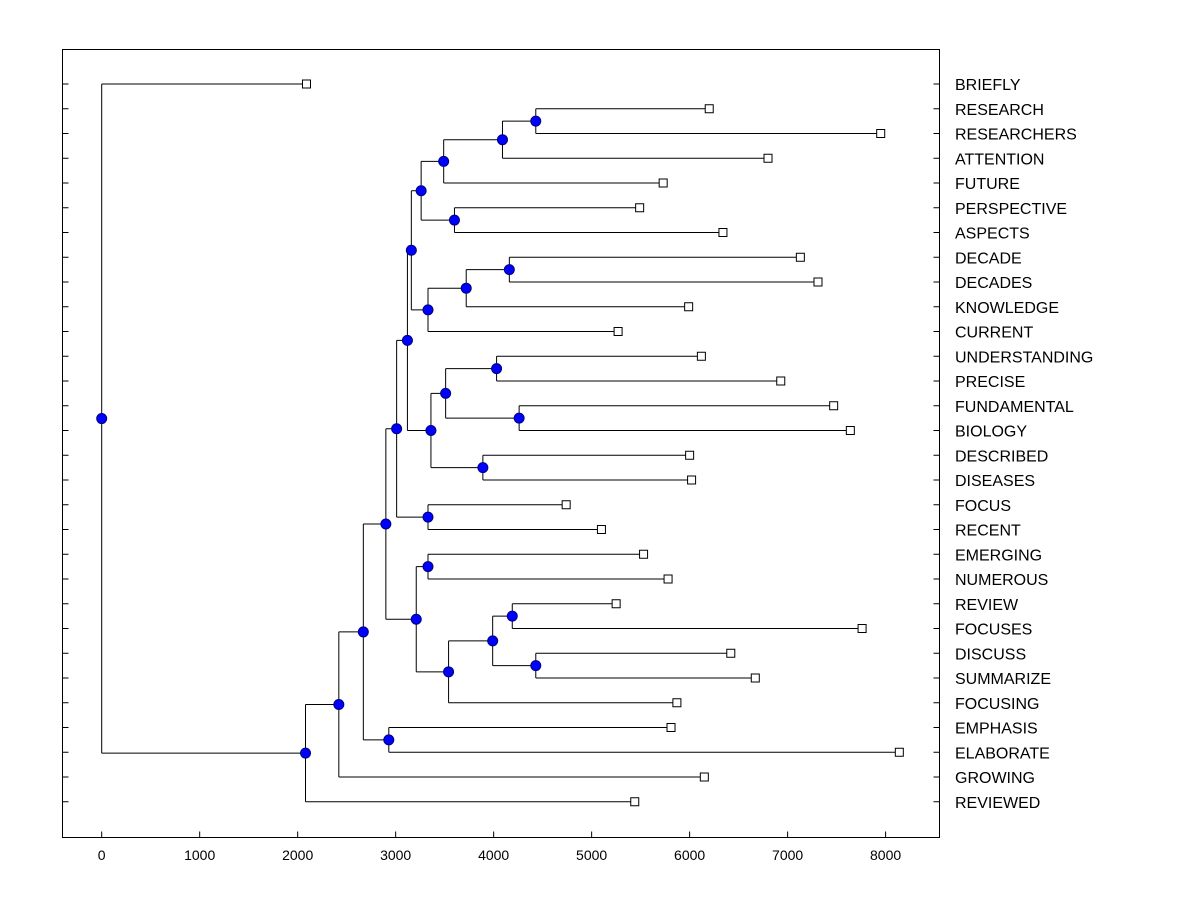  I want to click on leaf-marker-emerging, so click(644, 554).